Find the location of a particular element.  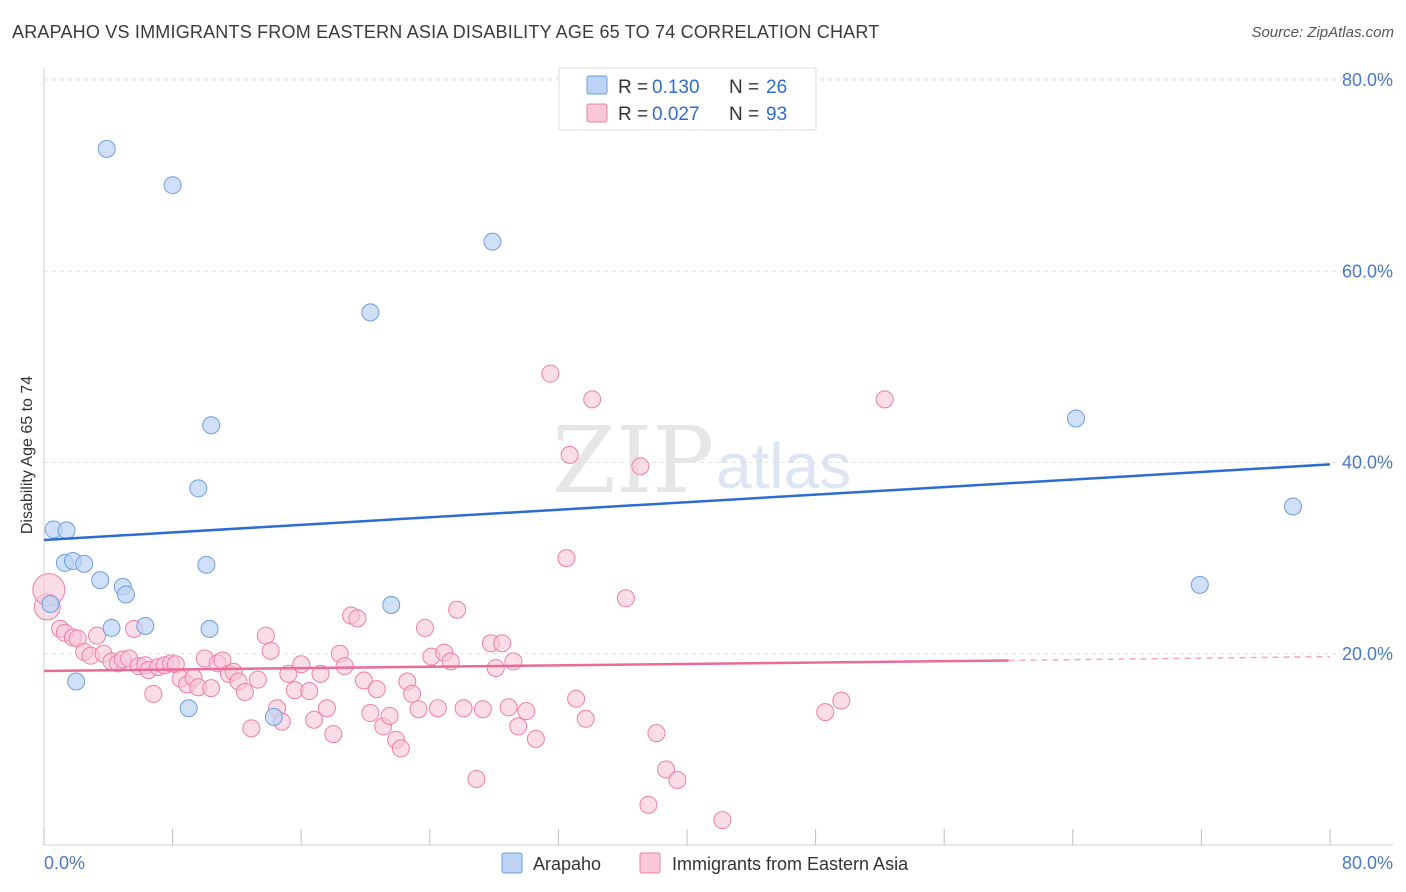

legend-r-label-2: R = is located at coordinates (633, 114).